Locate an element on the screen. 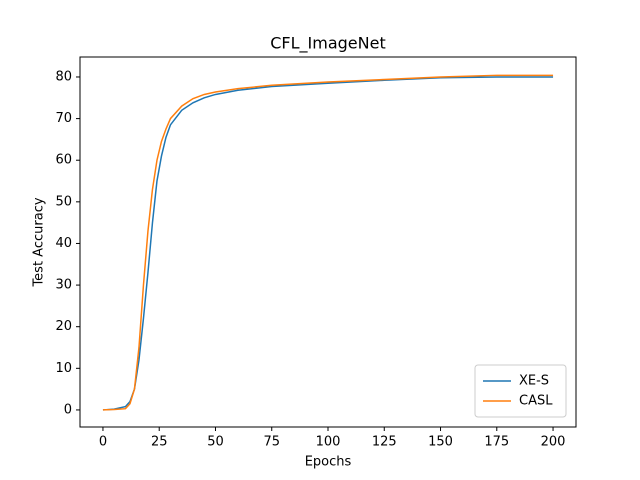 Image resolution: width=640 pixels, height=480 pixels. x-axis-label: Epochs is located at coordinates (328, 462).